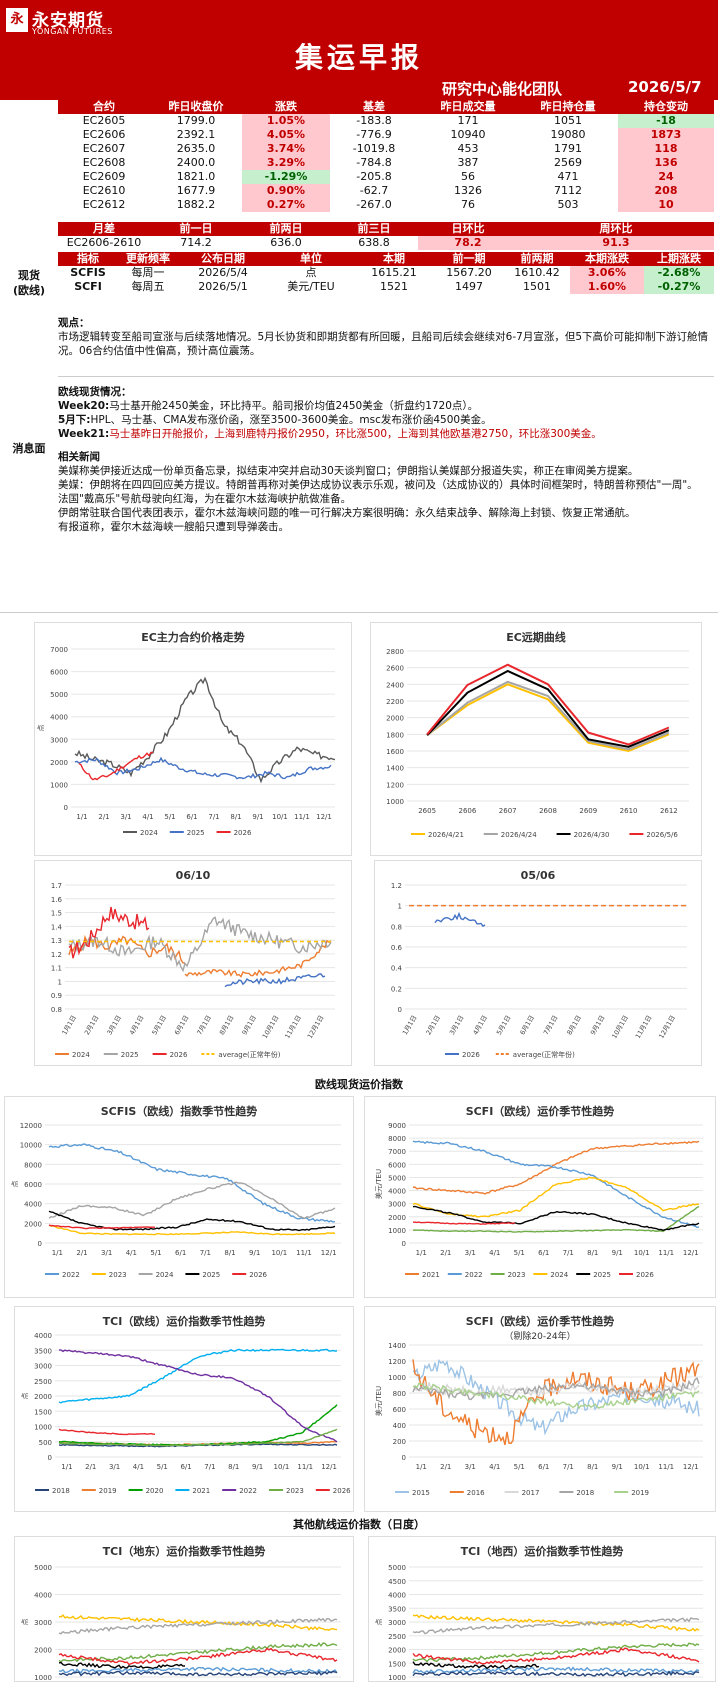 This screenshot has width=718, height=1682. I want to click on legend-label: 2025, so click(130, 1055).